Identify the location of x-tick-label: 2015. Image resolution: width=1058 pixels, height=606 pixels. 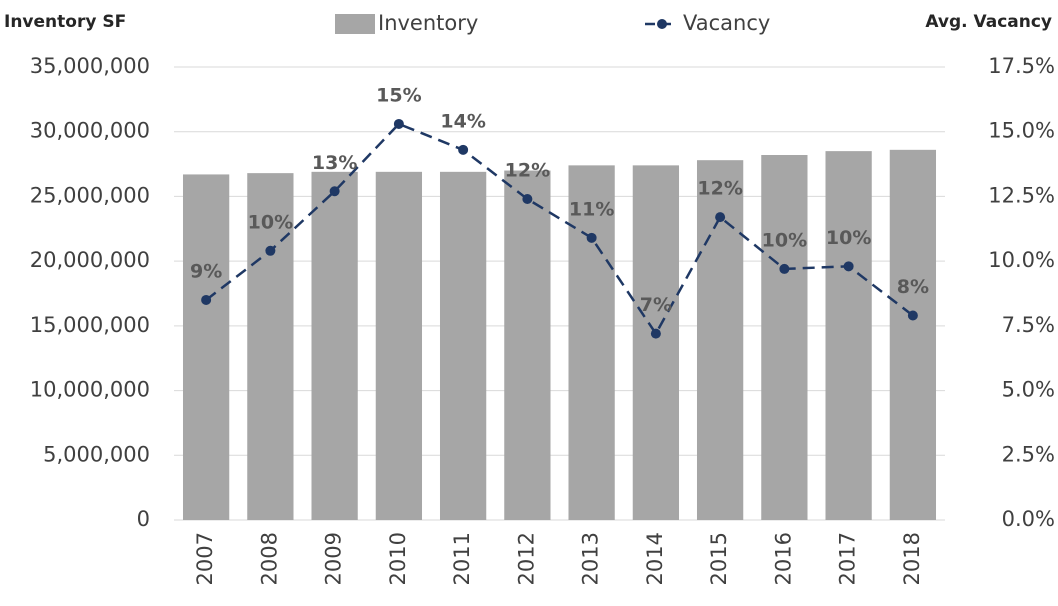
(719, 558).